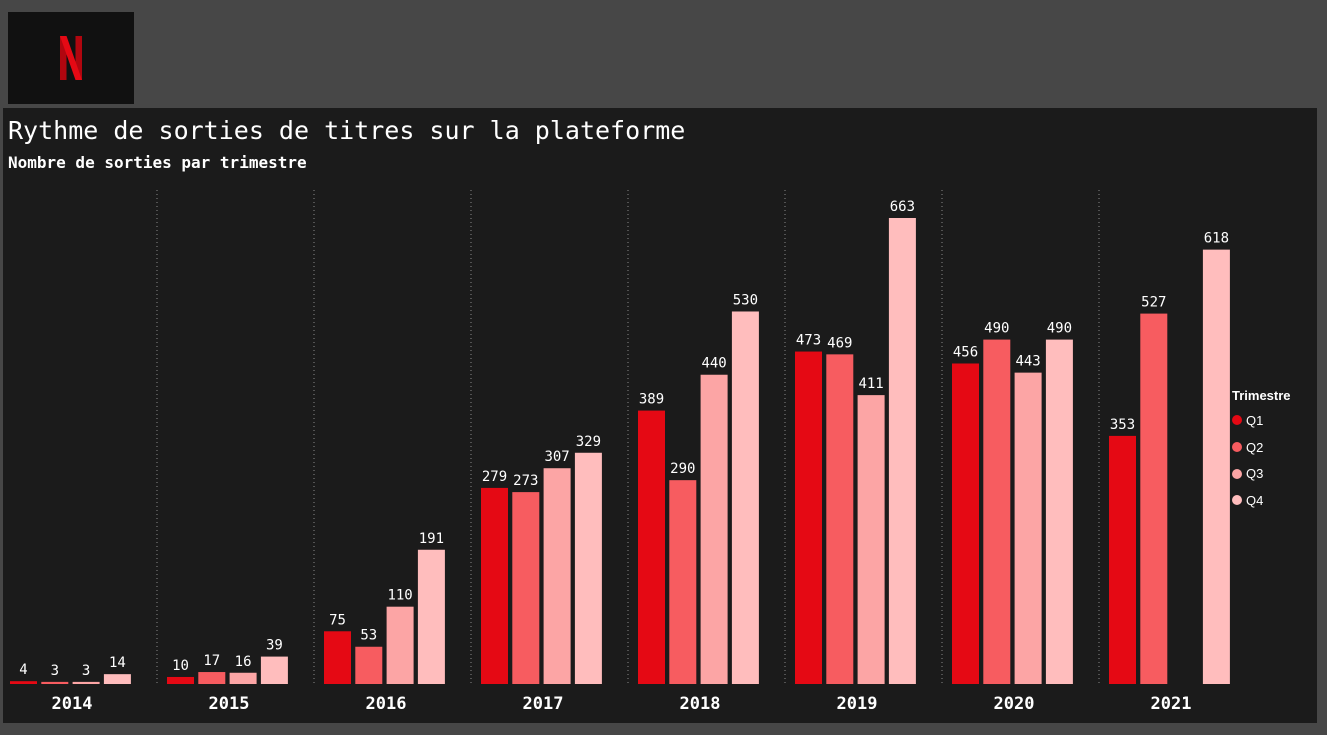  I want to click on bar-2016-q3, so click(400, 645).